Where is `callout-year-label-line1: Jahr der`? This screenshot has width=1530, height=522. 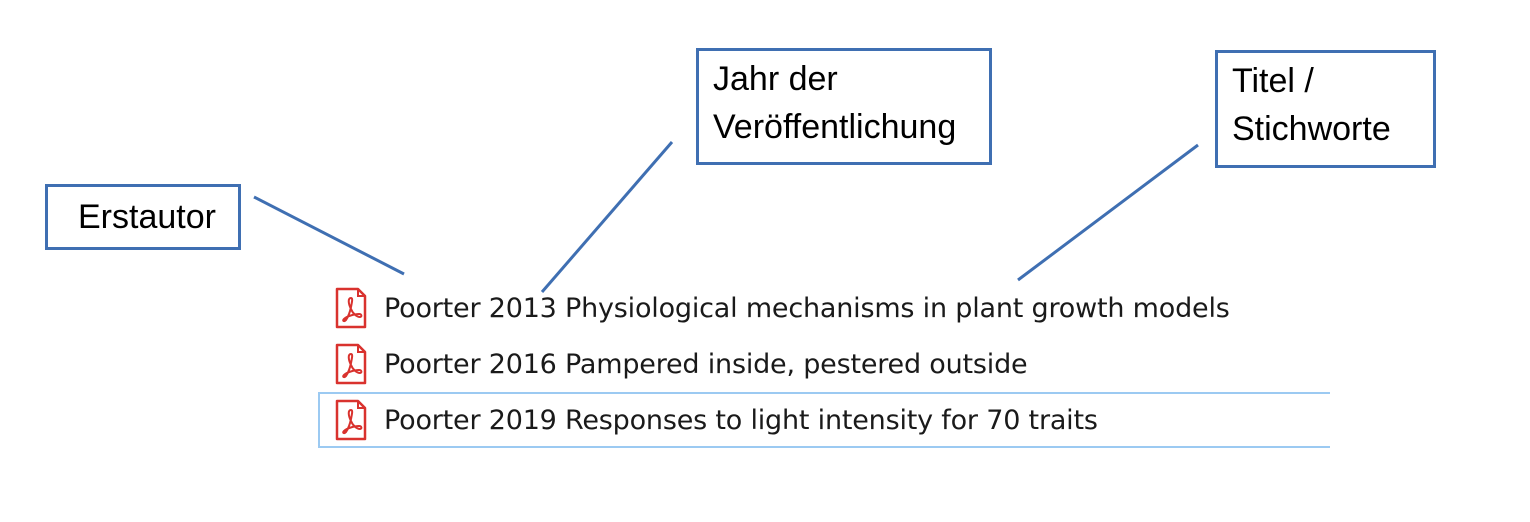
callout-year-label-line1: Jahr der is located at coordinates (775, 79).